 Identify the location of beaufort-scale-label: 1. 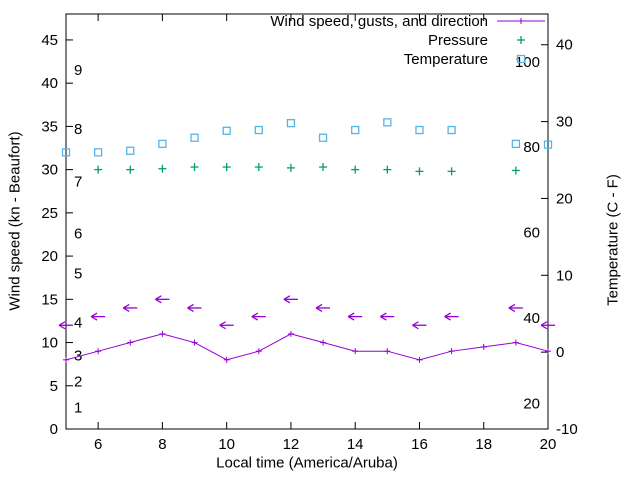
(78, 407).